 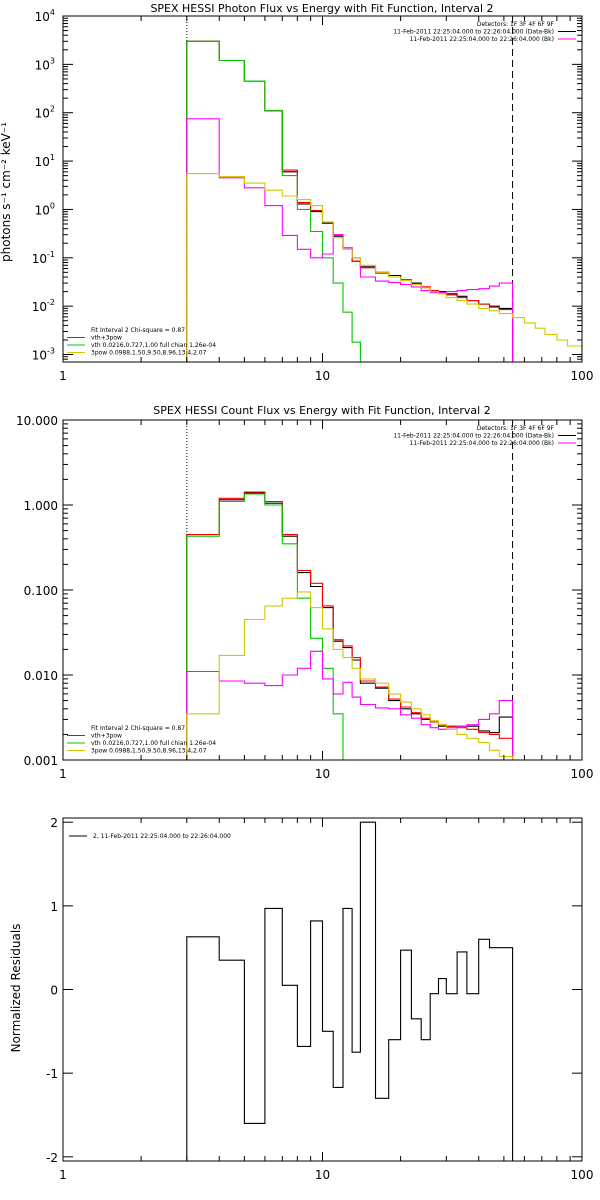 I want to click on y-tick-label: 1.000, so click(x=41, y=506).